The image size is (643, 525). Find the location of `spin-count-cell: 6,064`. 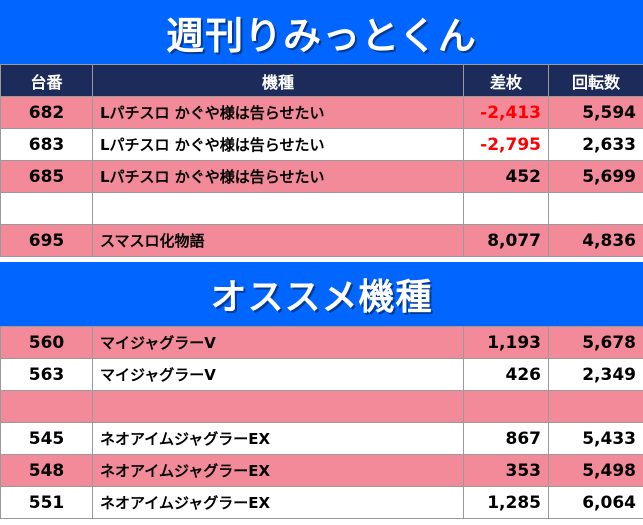

spin-count-cell: 6,064 is located at coordinates (595, 502).